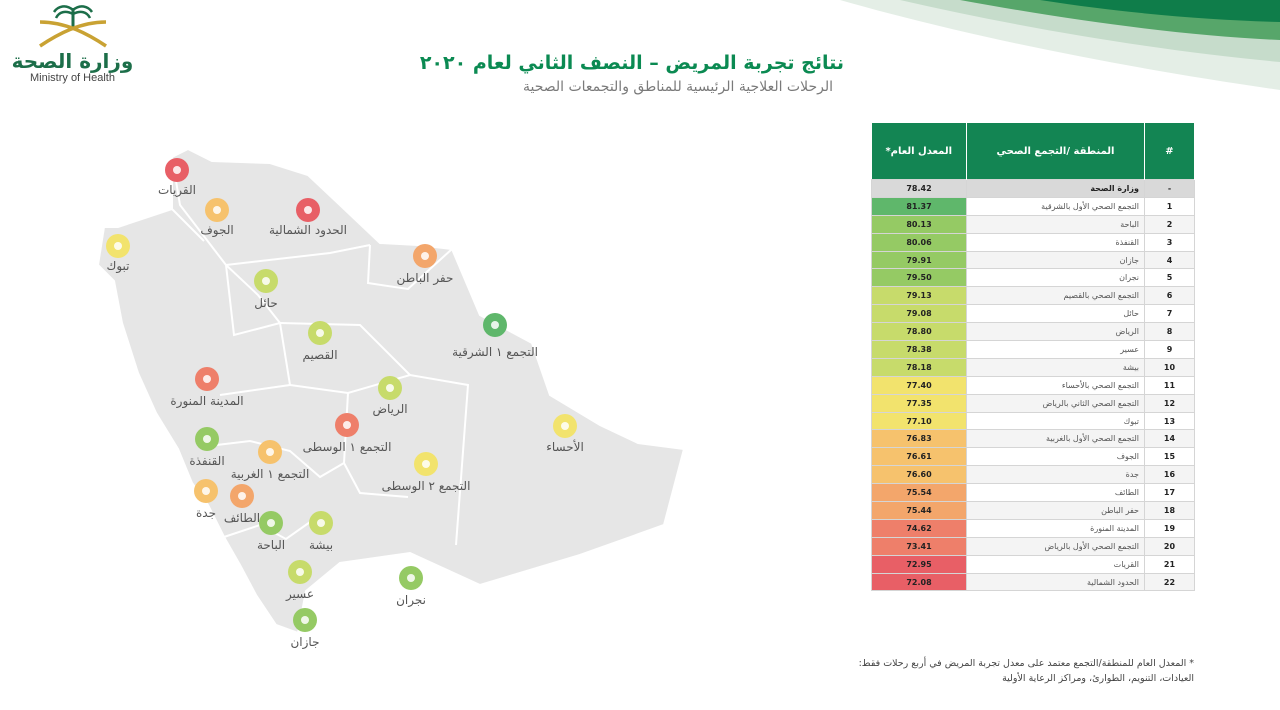 The width and height of the screenshot is (1280, 710). What do you see at coordinates (266, 303) in the screenshot?
I see `map-label: حائل` at bounding box center [266, 303].